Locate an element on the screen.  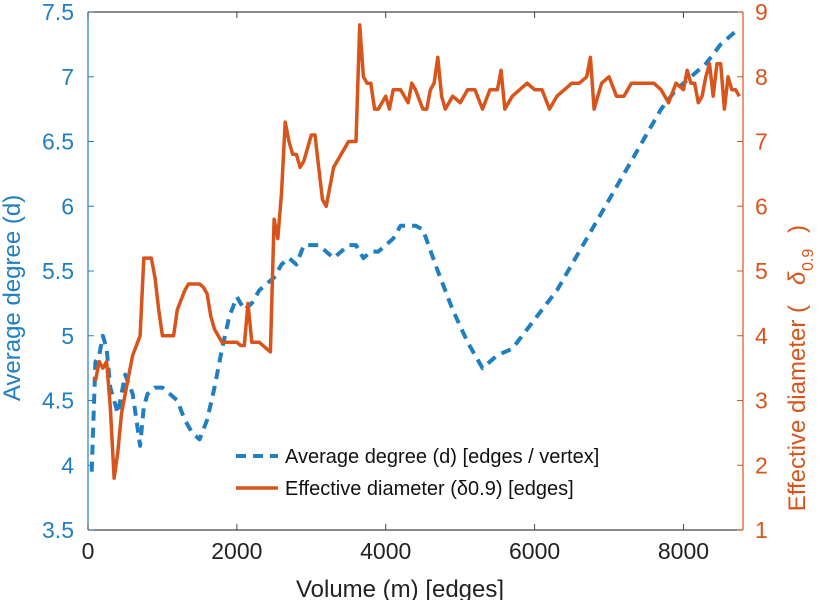
x-tick-label: 2000 is located at coordinates (236, 551).